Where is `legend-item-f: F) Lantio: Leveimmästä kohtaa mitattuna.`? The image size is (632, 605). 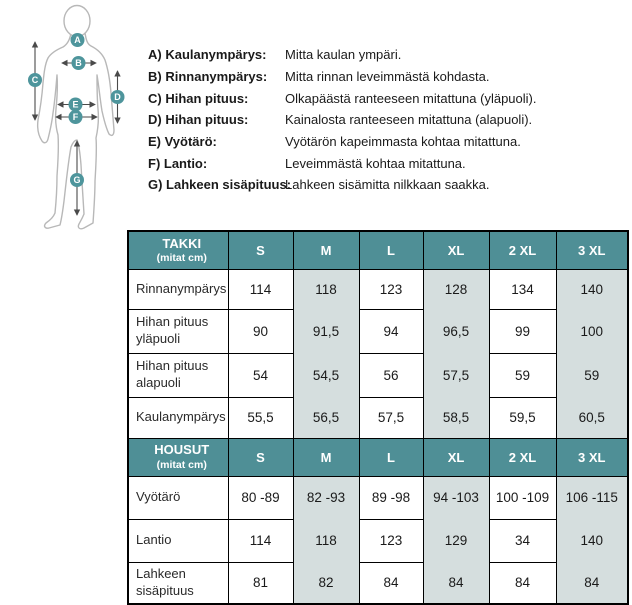
legend-item-f: F) Lantio: Leveimmästä kohtaa mitattuna. is located at coordinates (383, 163).